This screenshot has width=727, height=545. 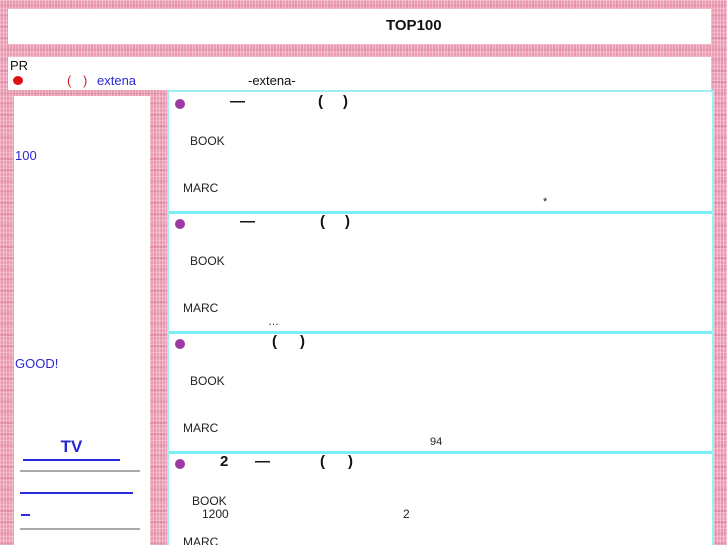 What do you see at coordinates (359, 73) in the screenshot?
I see `pr-banner: PR ( ) extena -extena-` at bounding box center [359, 73].